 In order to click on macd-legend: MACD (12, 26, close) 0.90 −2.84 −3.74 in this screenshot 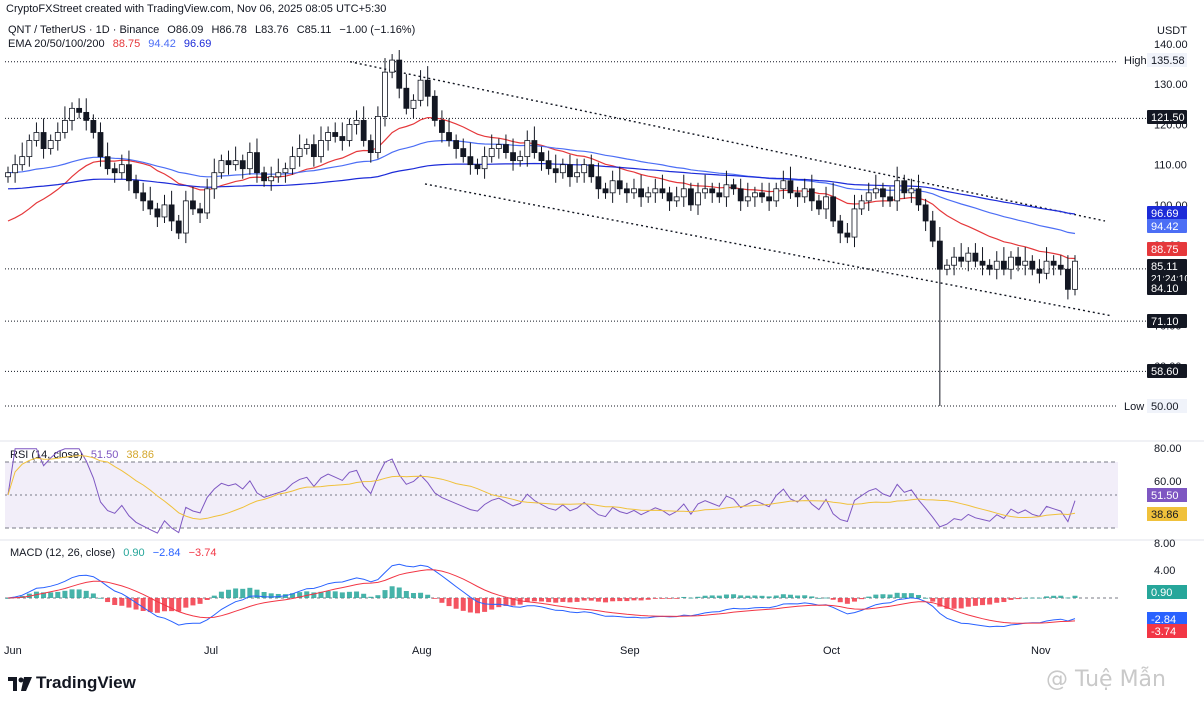, I will do `click(113, 553)`.